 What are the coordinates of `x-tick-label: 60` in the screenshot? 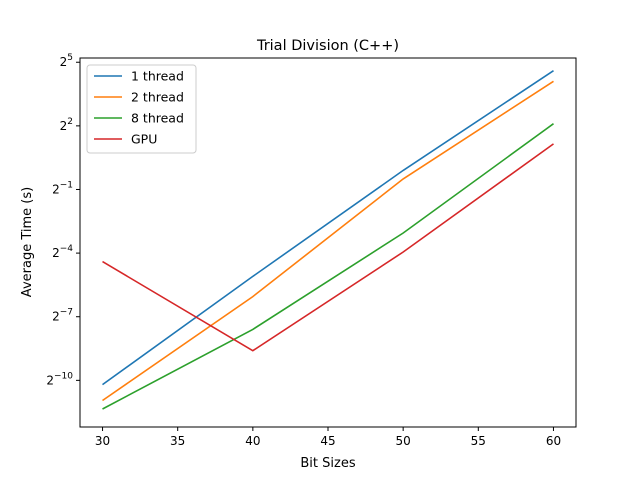 It's located at (553, 441).